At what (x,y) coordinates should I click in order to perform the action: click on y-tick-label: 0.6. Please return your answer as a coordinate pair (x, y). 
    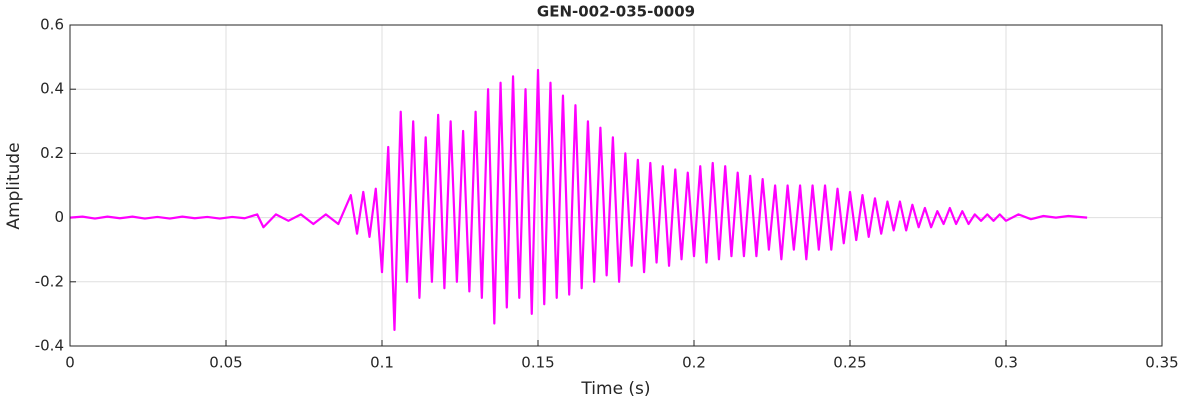
    Looking at the image, I should click on (52, 25).